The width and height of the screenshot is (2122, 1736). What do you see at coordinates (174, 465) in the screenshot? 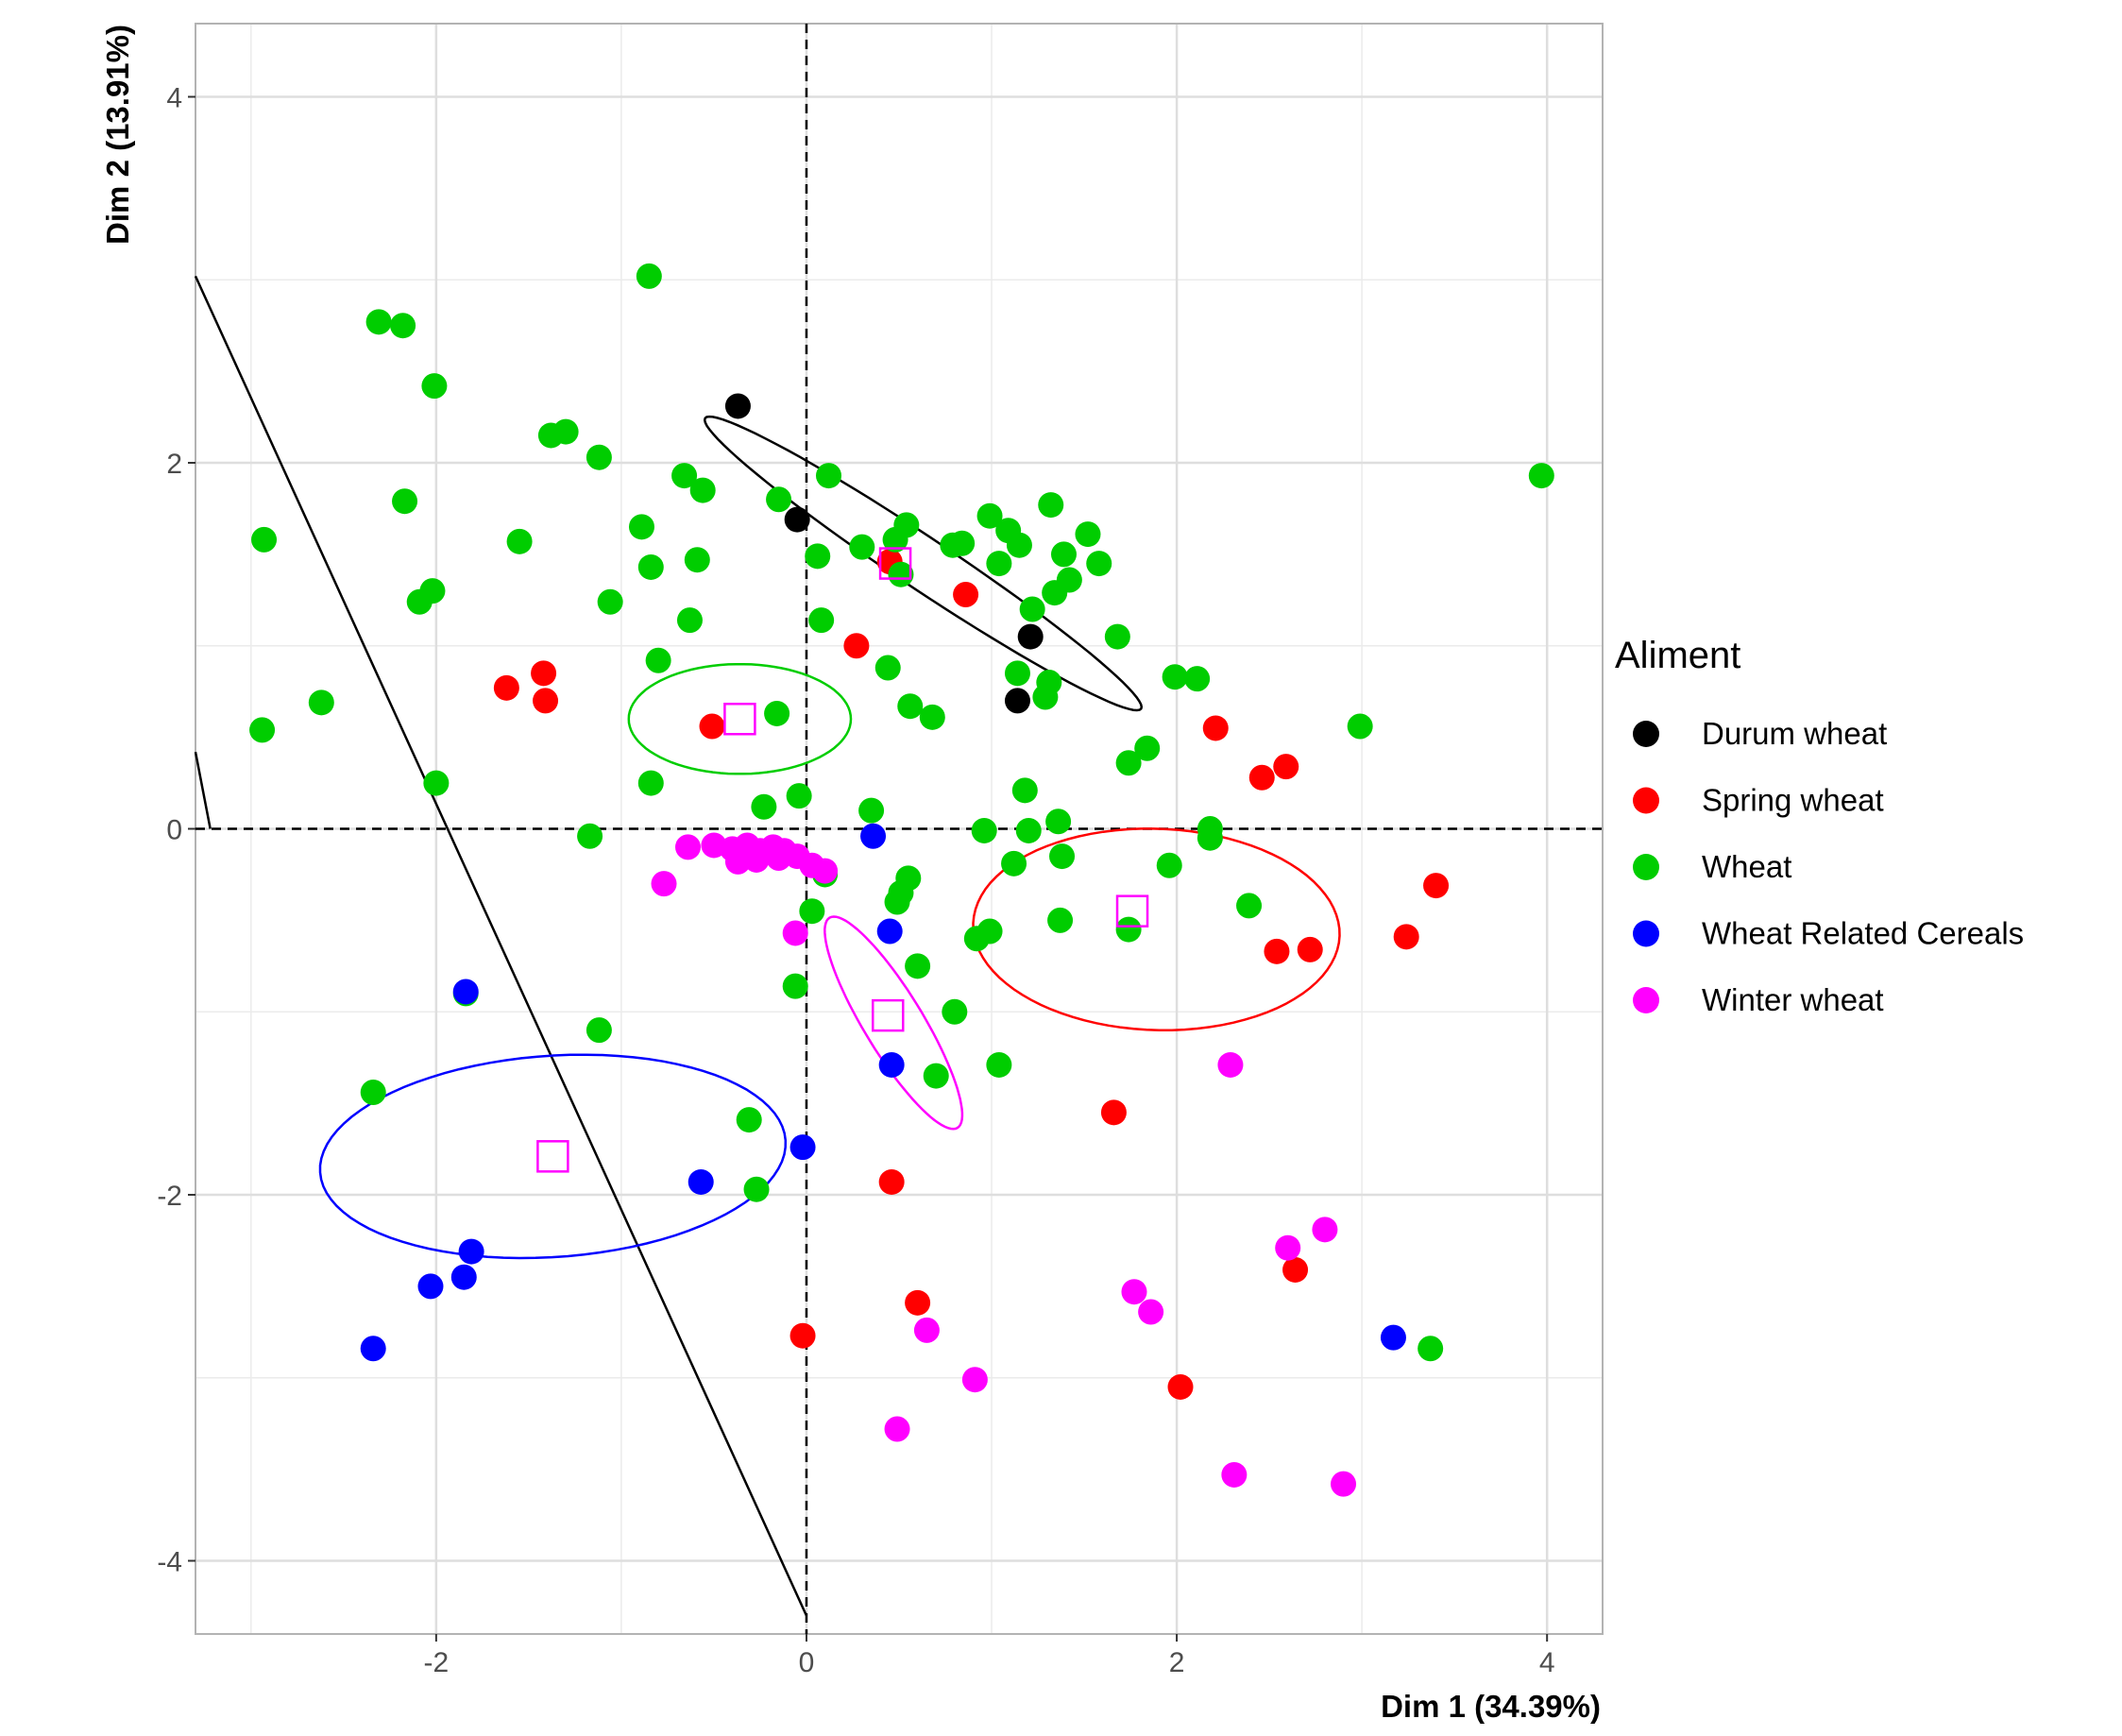
I see `y-tick-label: 2` at bounding box center [174, 465].